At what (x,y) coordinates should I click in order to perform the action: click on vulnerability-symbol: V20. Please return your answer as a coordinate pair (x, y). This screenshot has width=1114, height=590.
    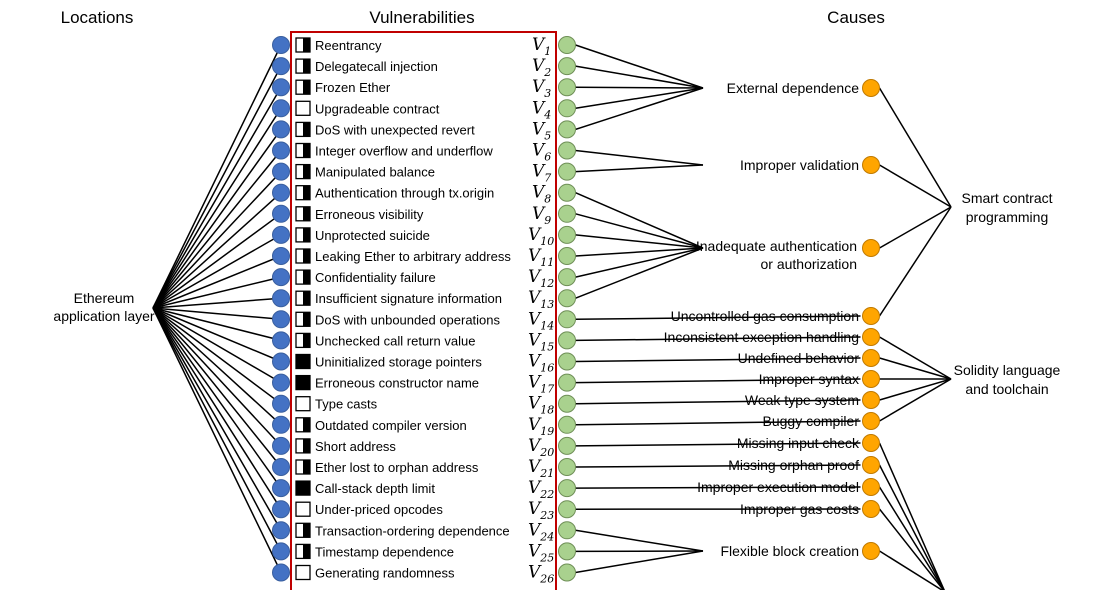
    Looking at the image, I should click on (541, 447).